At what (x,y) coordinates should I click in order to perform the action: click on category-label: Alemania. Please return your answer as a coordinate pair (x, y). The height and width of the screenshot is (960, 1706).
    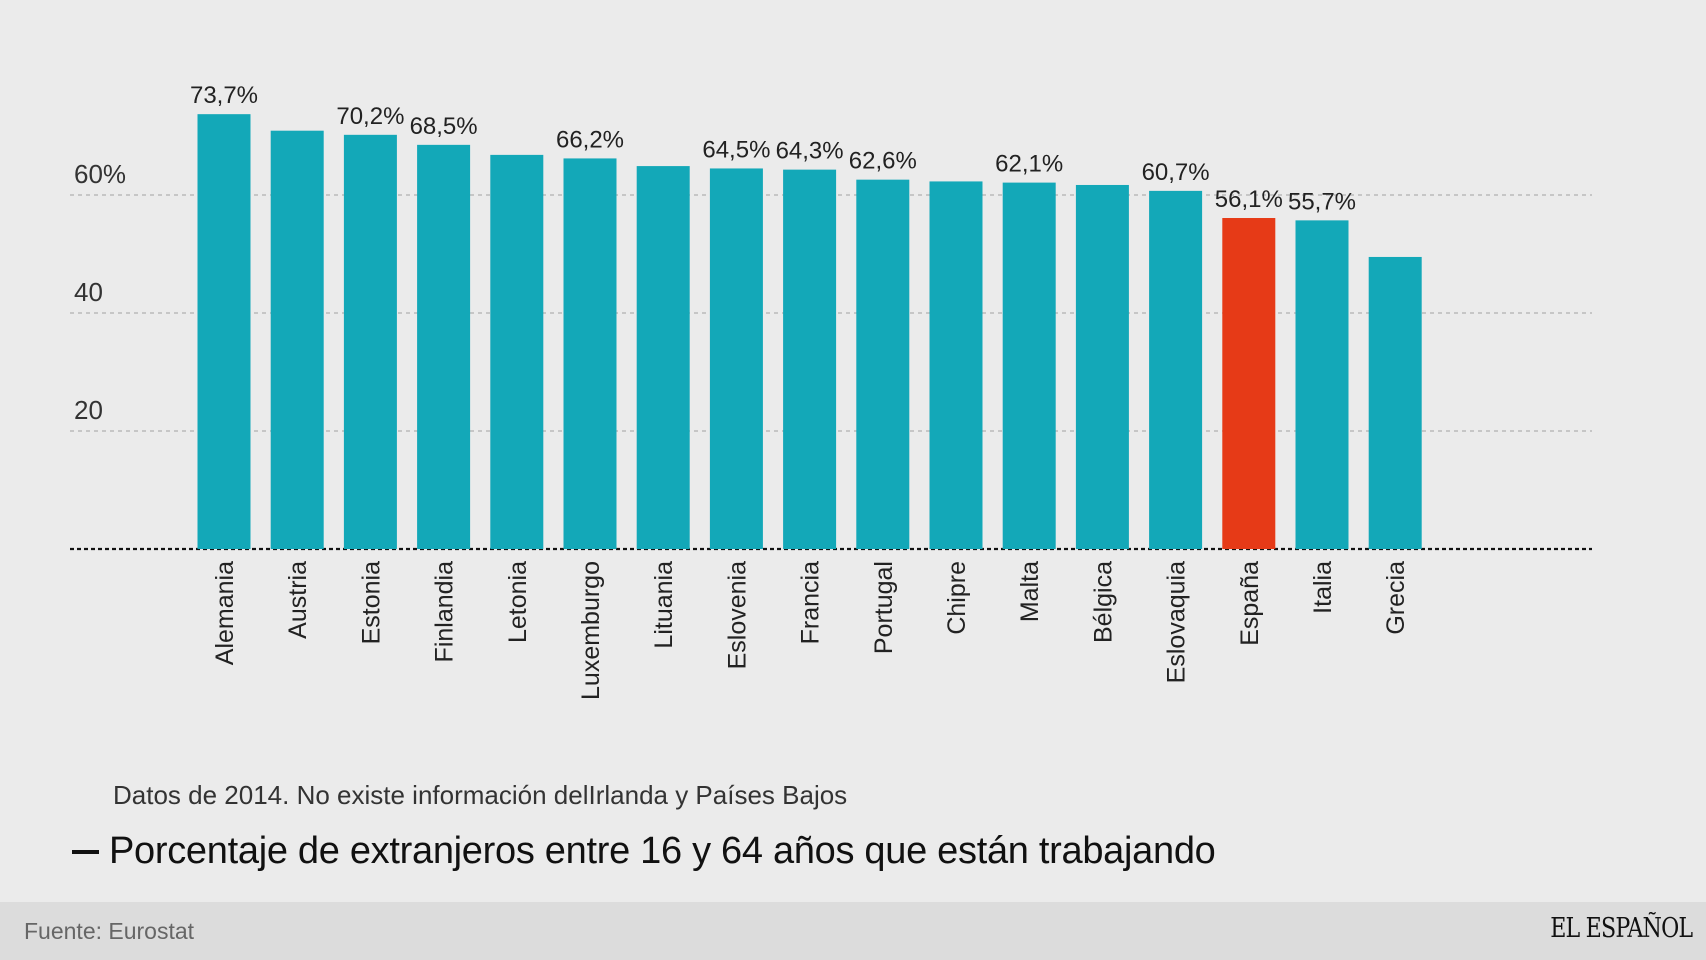
    Looking at the image, I should click on (225, 613).